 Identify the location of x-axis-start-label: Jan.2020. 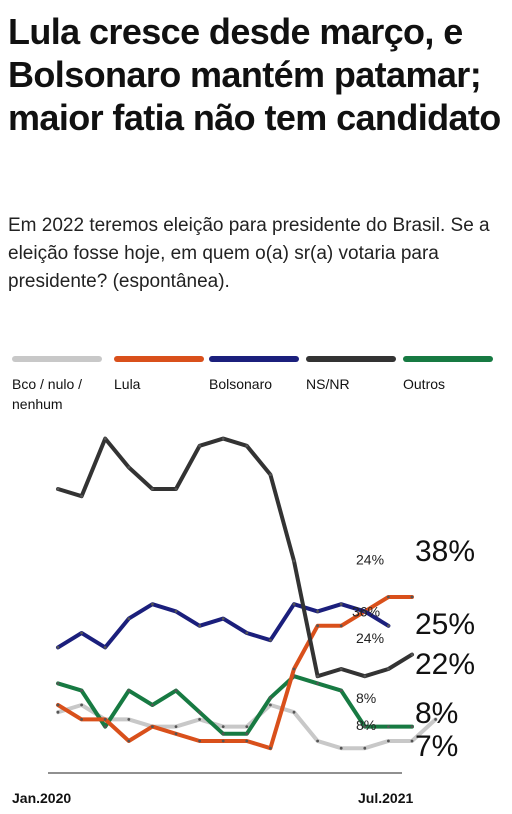
(42, 798).